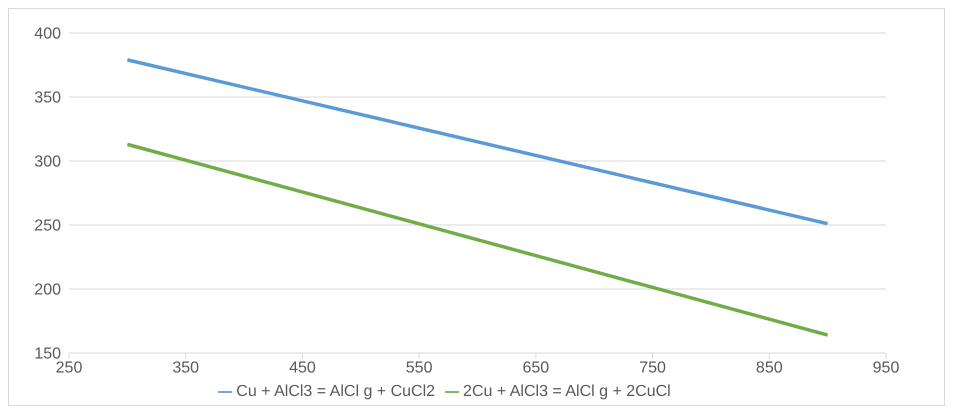 This screenshot has width=953, height=414. Describe the element at coordinates (48, 34) in the screenshot. I see `y-tick-label: 400` at that location.